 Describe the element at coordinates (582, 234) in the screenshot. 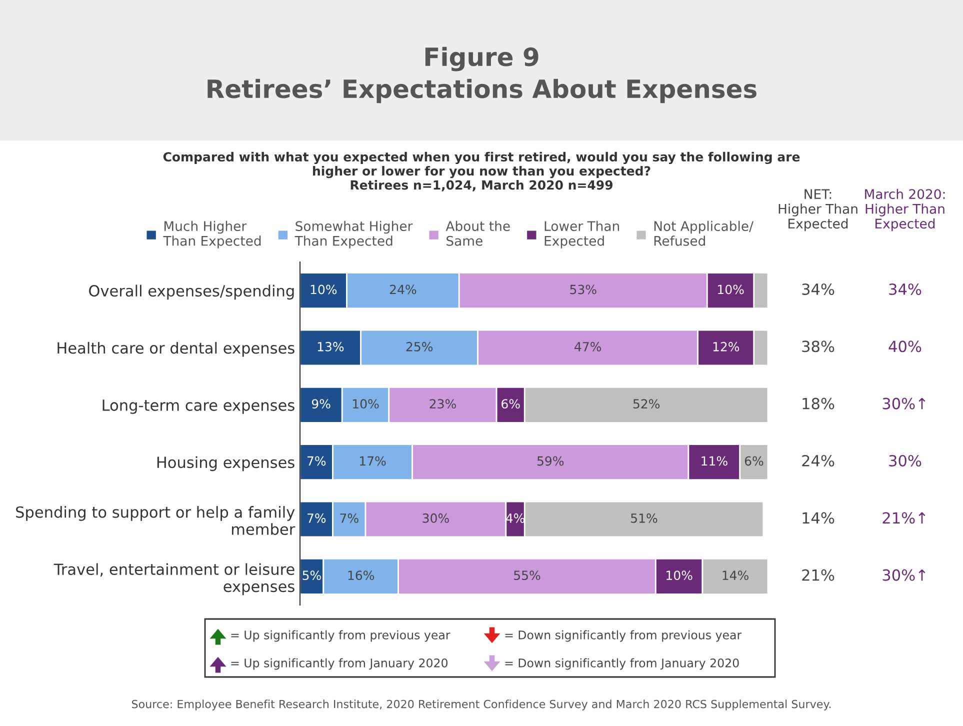

I see `legend-label: Lower Than Expected` at that location.